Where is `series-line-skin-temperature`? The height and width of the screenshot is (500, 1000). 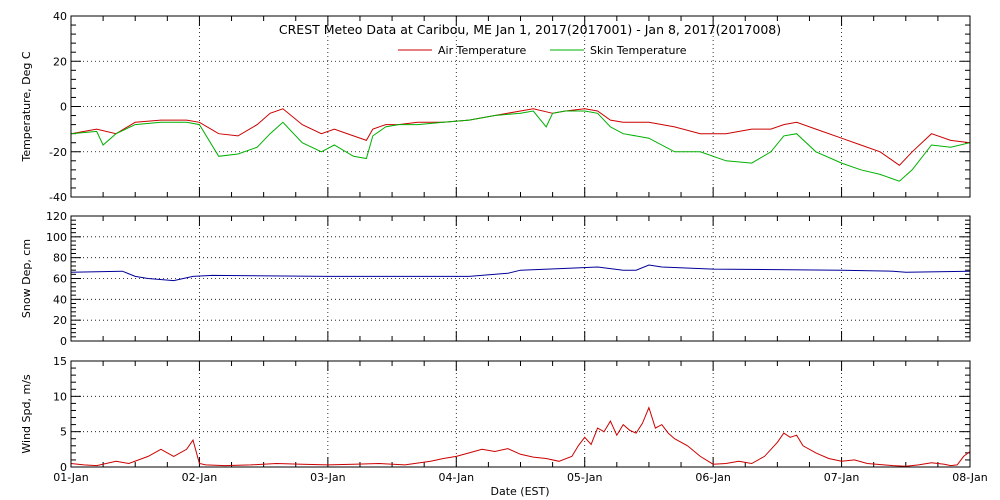
series-line-skin-temperature is located at coordinates (520, 146).